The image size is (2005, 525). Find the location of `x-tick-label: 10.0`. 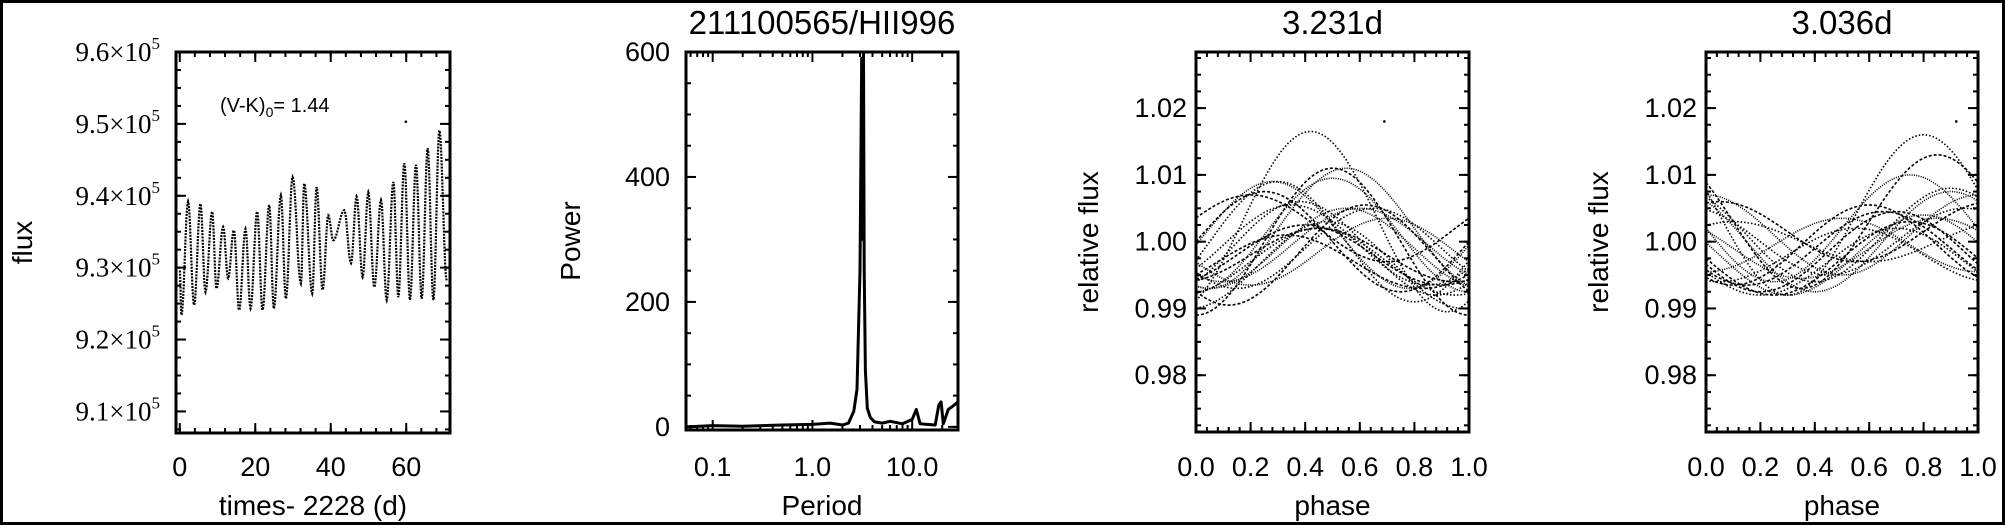

x-tick-label: 10.0 is located at coordinates (912, 467).